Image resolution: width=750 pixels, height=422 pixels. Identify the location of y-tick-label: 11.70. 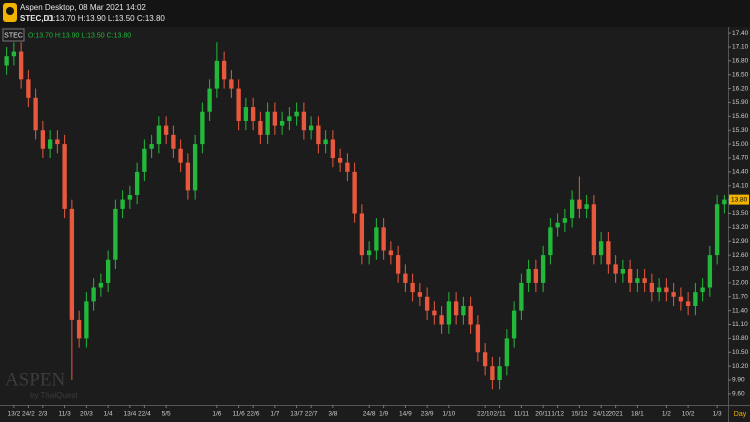
(740, 296).